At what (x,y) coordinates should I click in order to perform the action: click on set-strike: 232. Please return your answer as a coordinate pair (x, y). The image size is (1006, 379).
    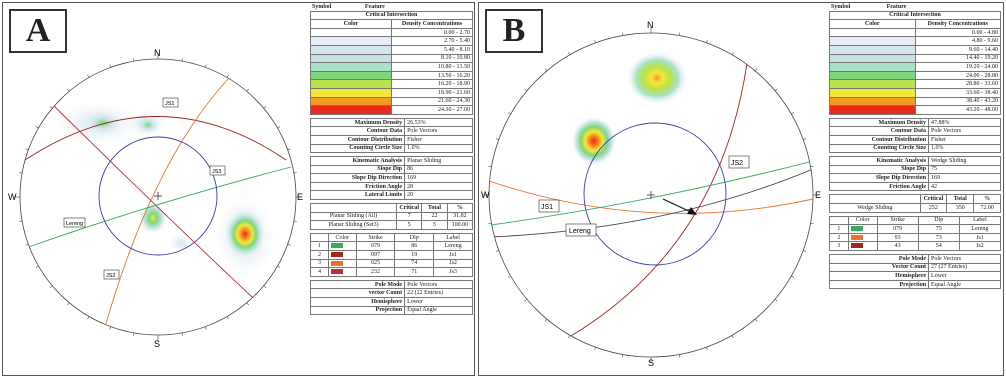
    Looking at the image, I should click on (375, 272).